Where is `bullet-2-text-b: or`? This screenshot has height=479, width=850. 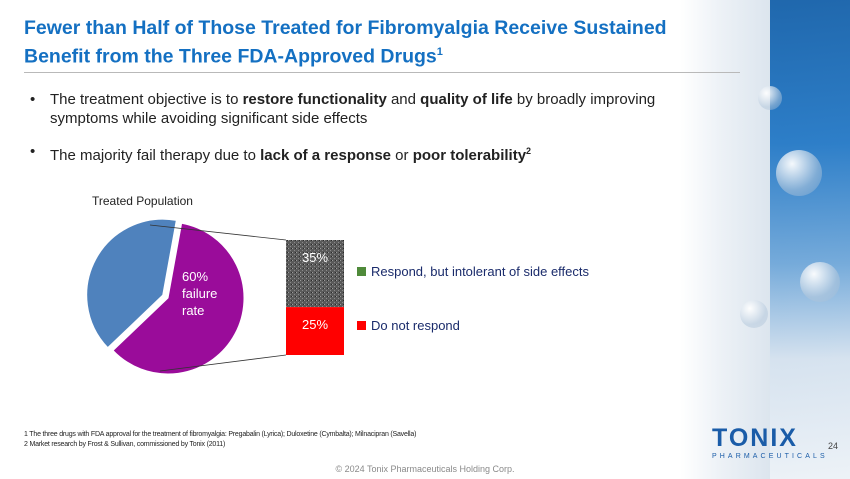 bullet-2-text-b: or is located at coordinates (402, 155).